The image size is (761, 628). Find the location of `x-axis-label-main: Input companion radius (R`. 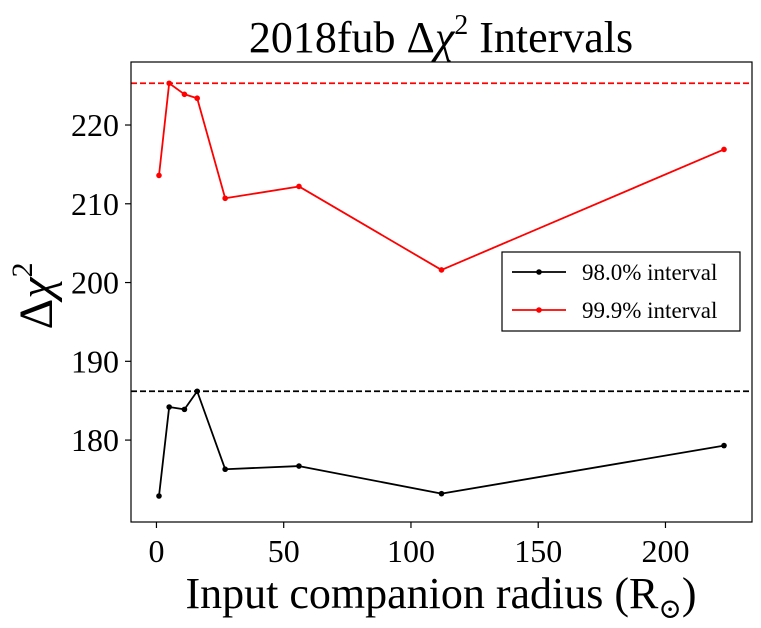

x-axis-label-main: Input companion radius (R is located at coordinates (422, 593).